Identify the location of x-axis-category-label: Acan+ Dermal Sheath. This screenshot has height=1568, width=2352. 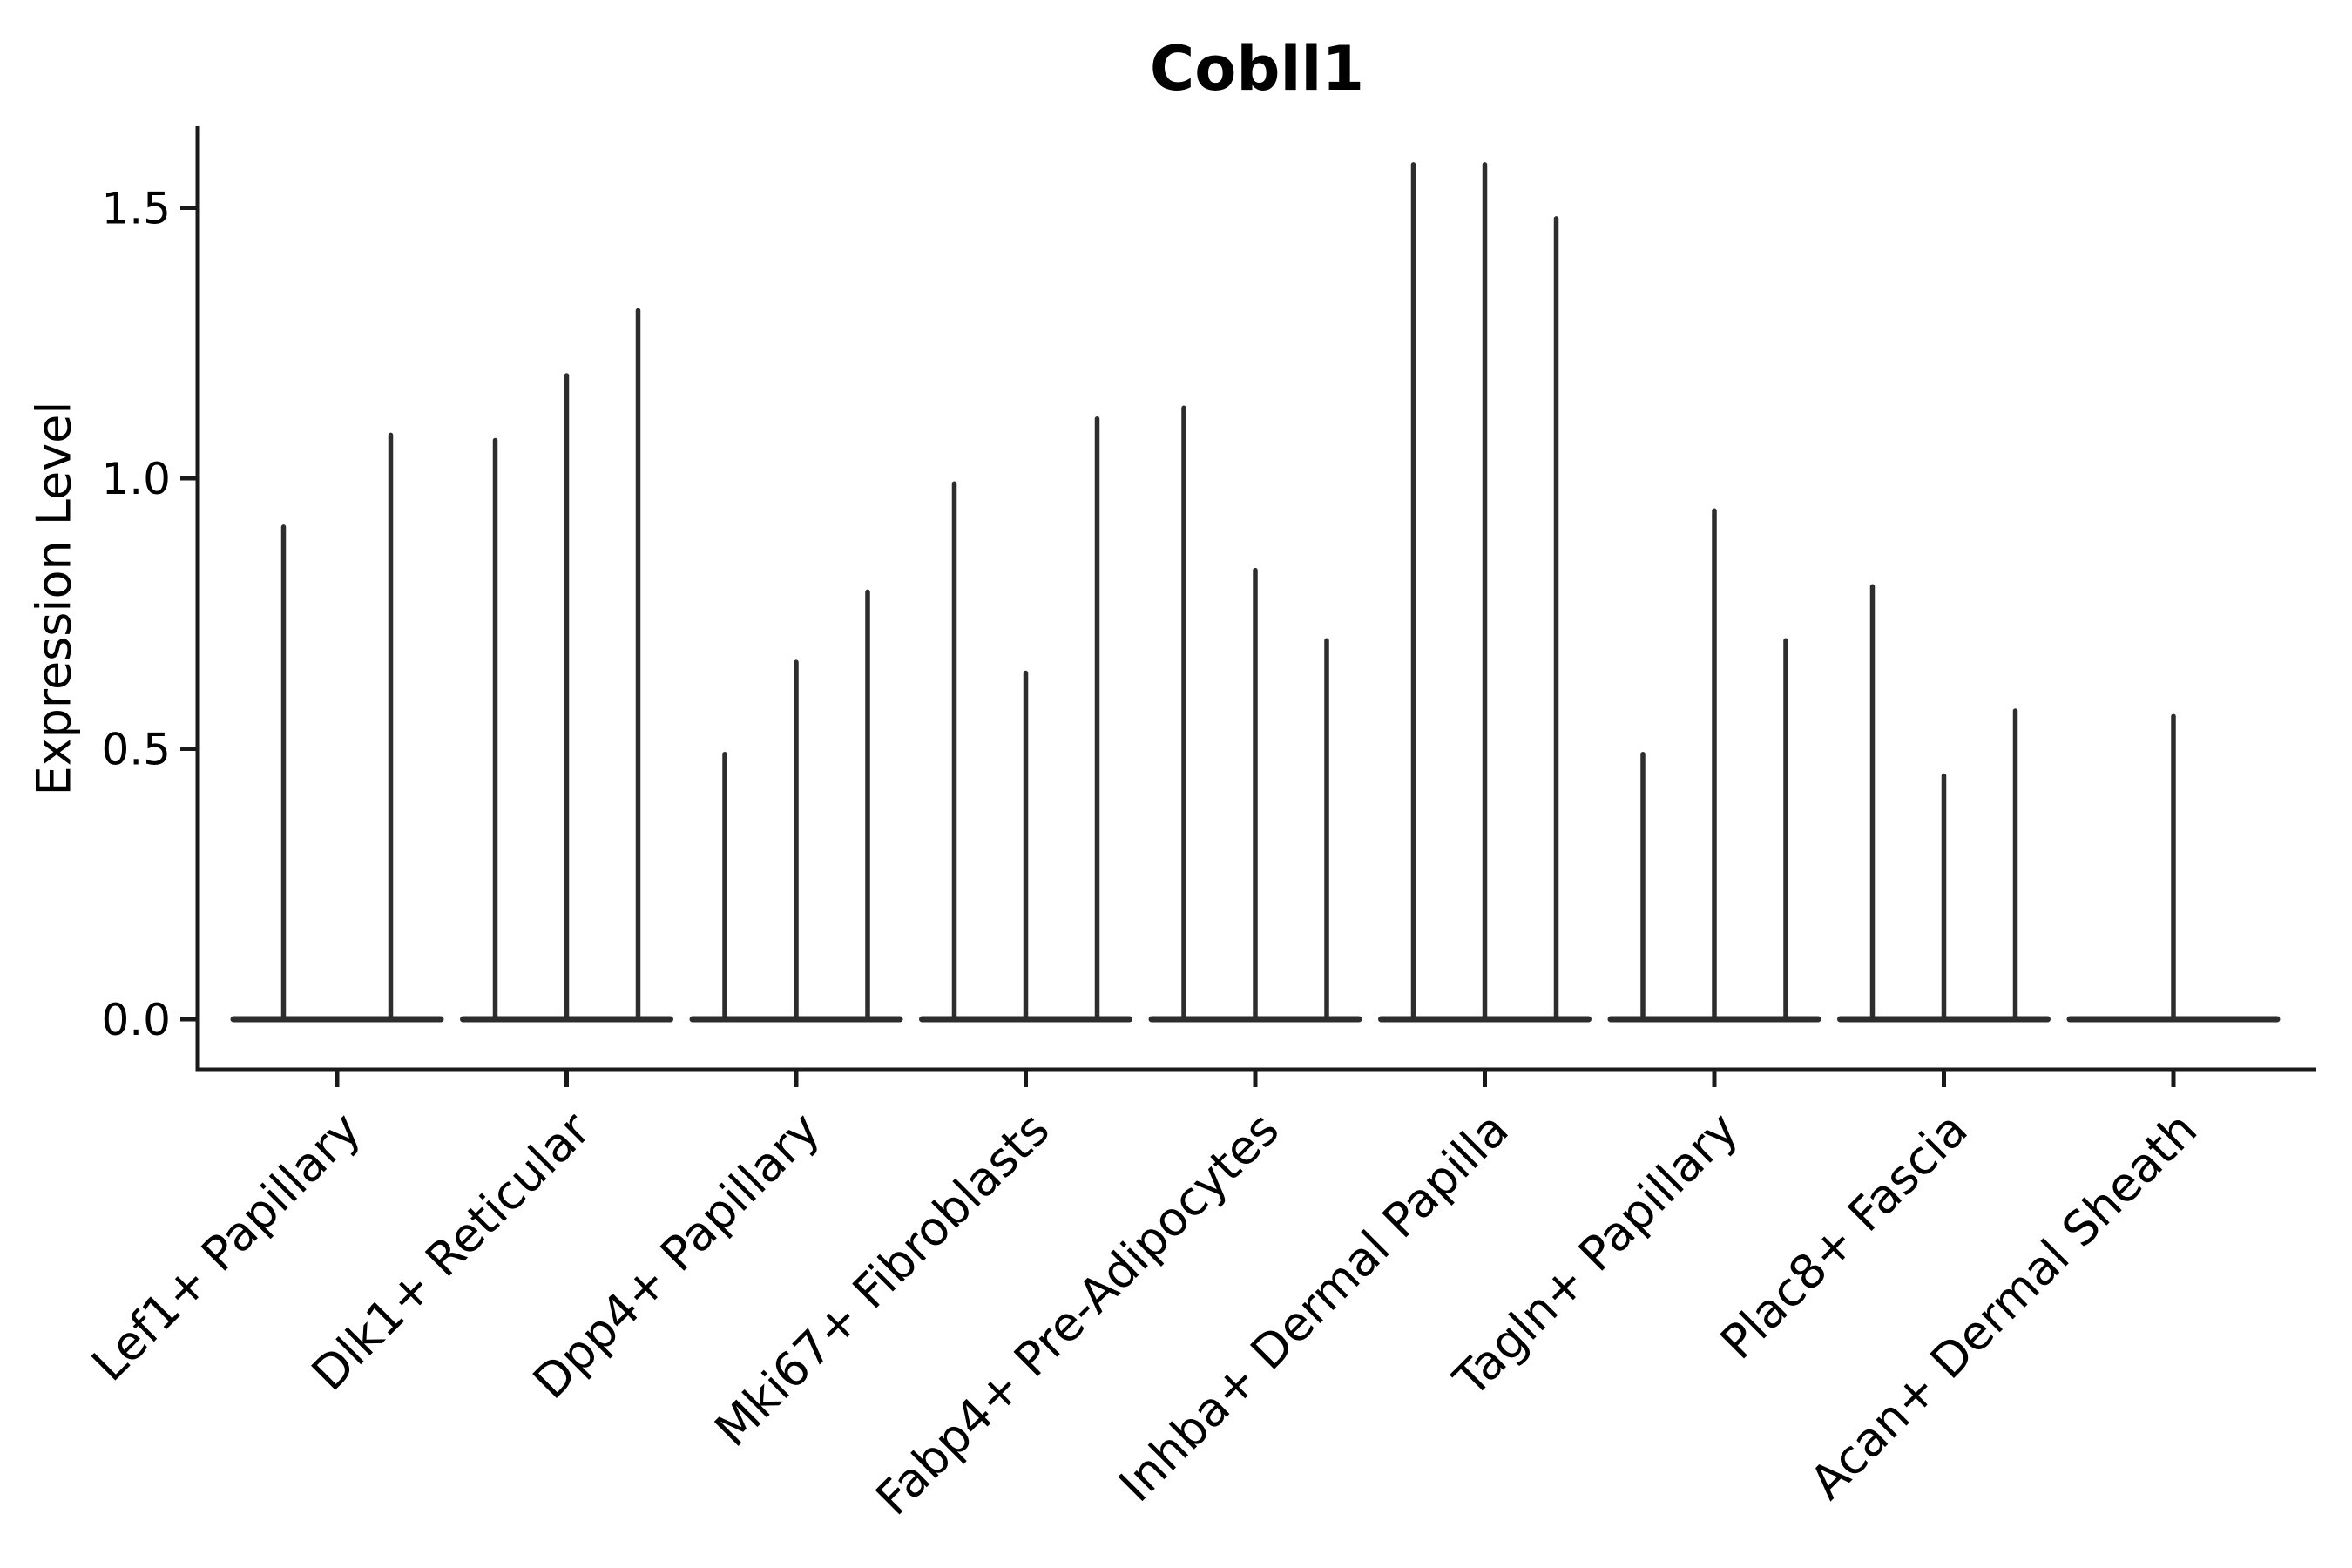
(2003, 1306).